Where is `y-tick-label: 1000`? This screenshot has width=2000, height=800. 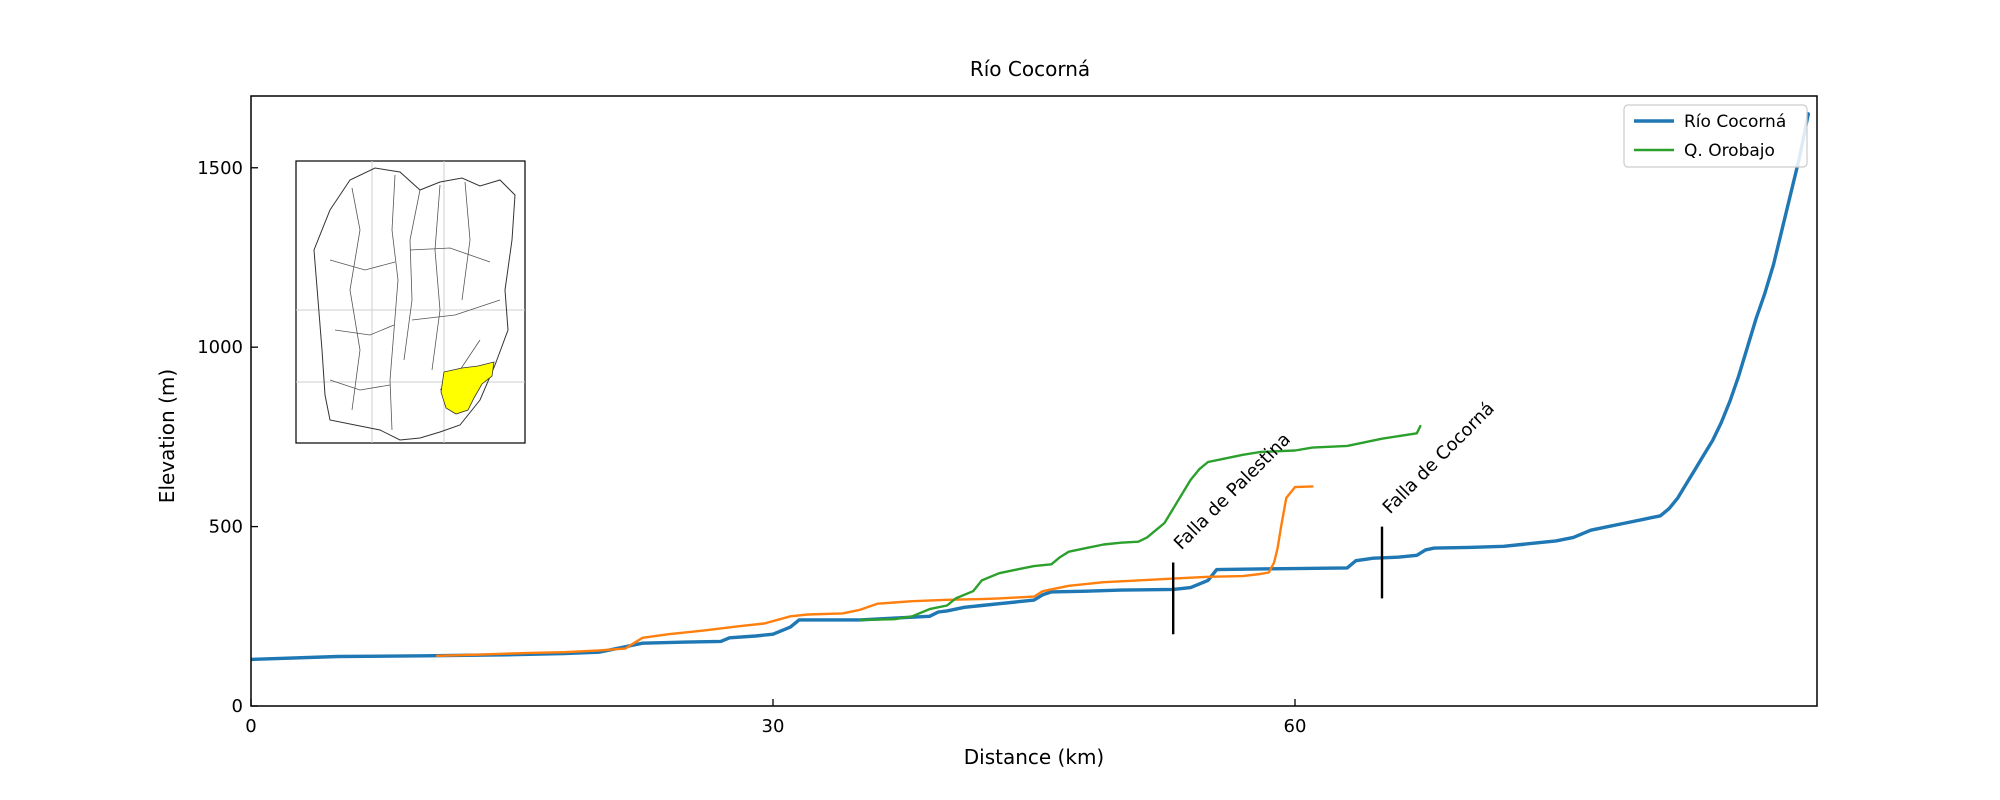
y-tick-label: 1000 is located at coordinates (220, 347).